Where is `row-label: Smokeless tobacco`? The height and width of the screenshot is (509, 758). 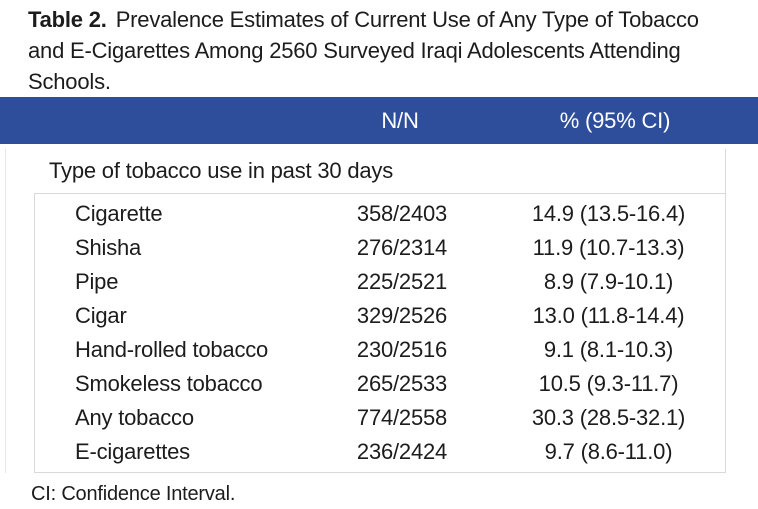 row-label: Smokeless tobacco is located at coordinates (169, 383).